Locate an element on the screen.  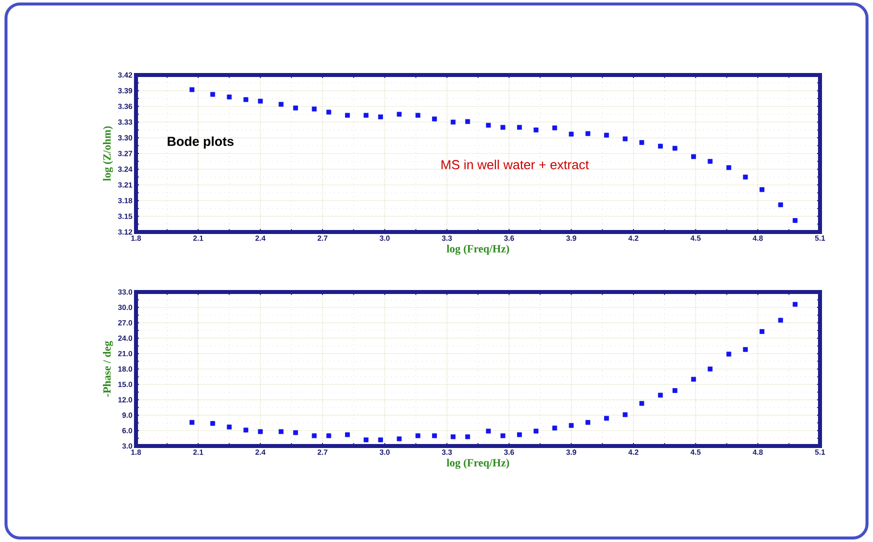
y-axis-title: log (Z/ohm) is located at coordinates (108, 153).